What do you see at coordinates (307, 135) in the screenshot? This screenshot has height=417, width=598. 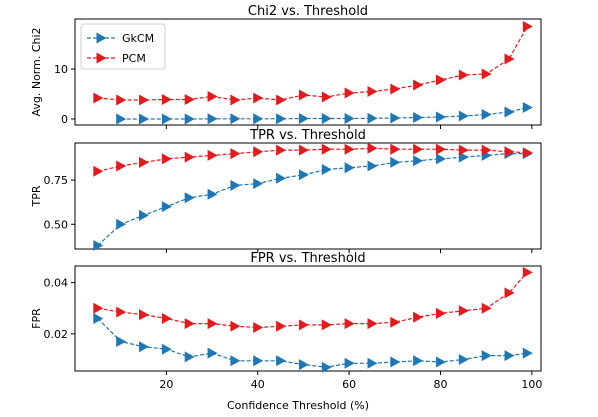 I see `panel-title: TPR vs. Threshold` at bounding box center [307, 135].